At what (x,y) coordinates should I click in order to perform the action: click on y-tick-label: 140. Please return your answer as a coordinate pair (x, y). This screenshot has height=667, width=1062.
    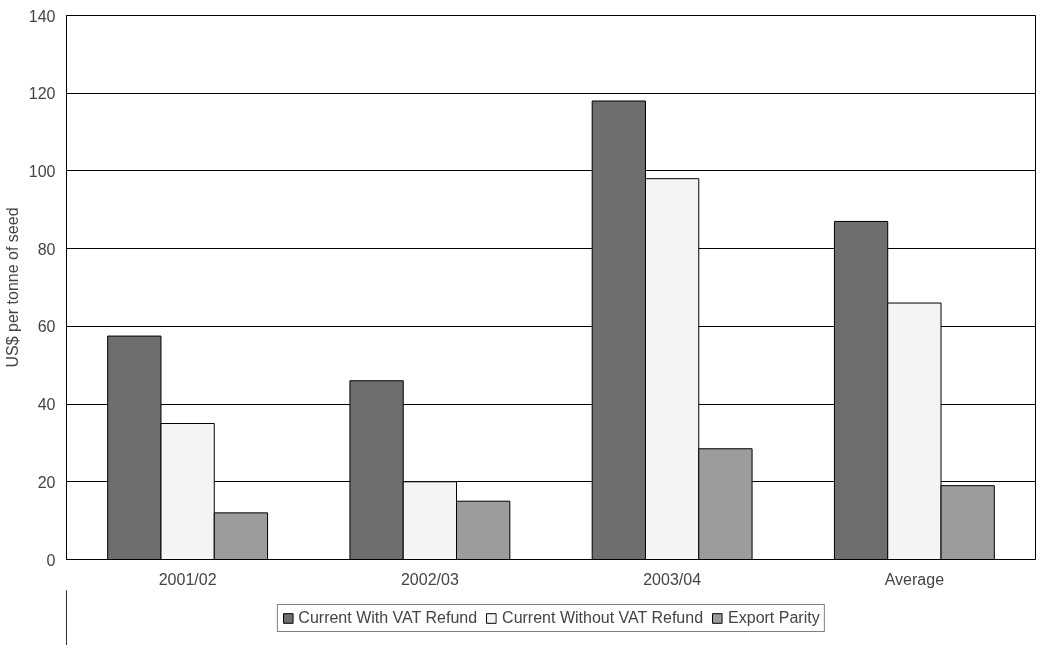
    Looking at the image, I should click on (42, 16).